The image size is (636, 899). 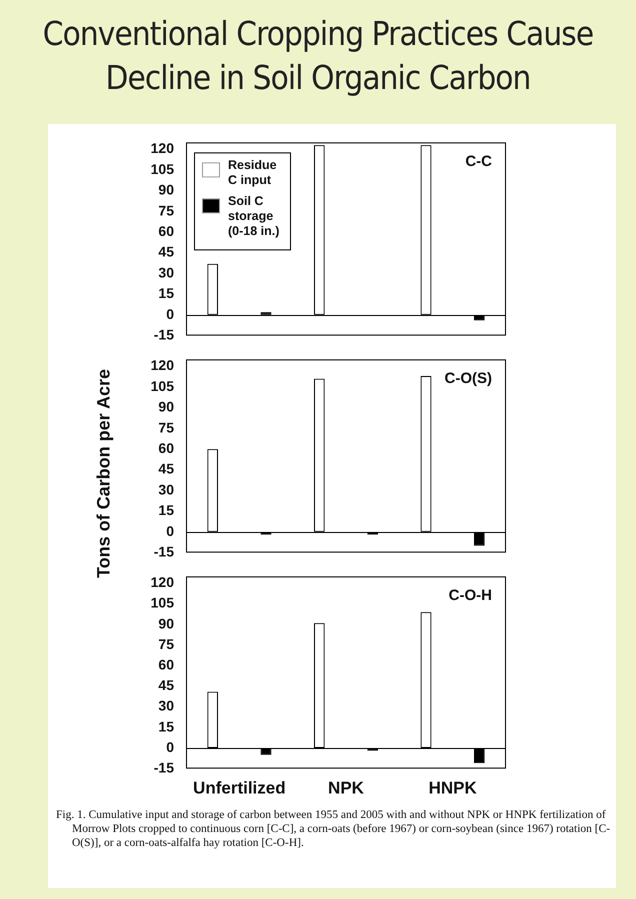 What do you see at coordinates (468, 379) in the screenshot?
I see `annotation: C-O(S)` at bounding box center [468, 379].